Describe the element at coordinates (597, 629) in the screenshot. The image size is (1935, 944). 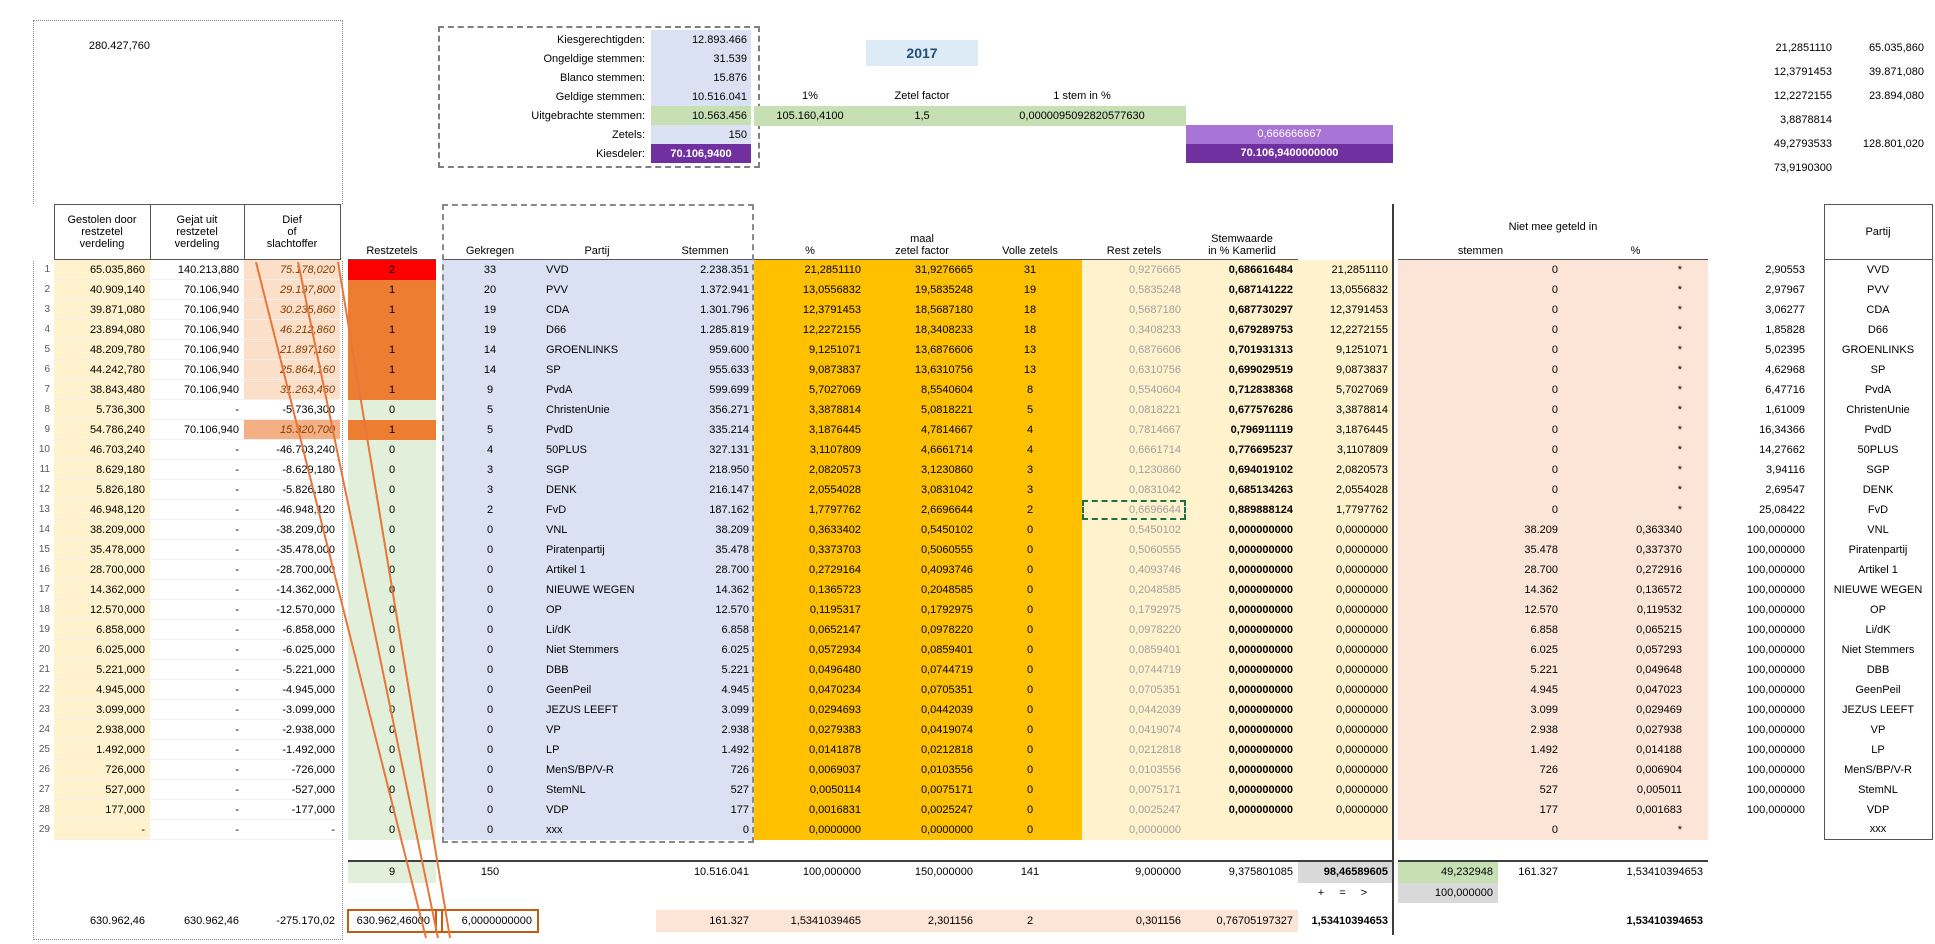
I see `cell-partij: Li/dK` at that location.